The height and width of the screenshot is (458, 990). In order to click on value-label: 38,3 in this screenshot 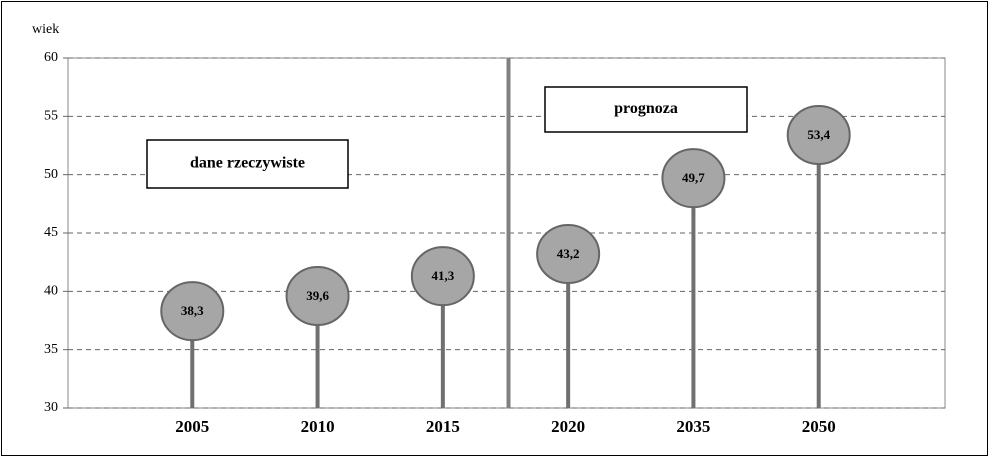, I will do `click(192, 310)`.